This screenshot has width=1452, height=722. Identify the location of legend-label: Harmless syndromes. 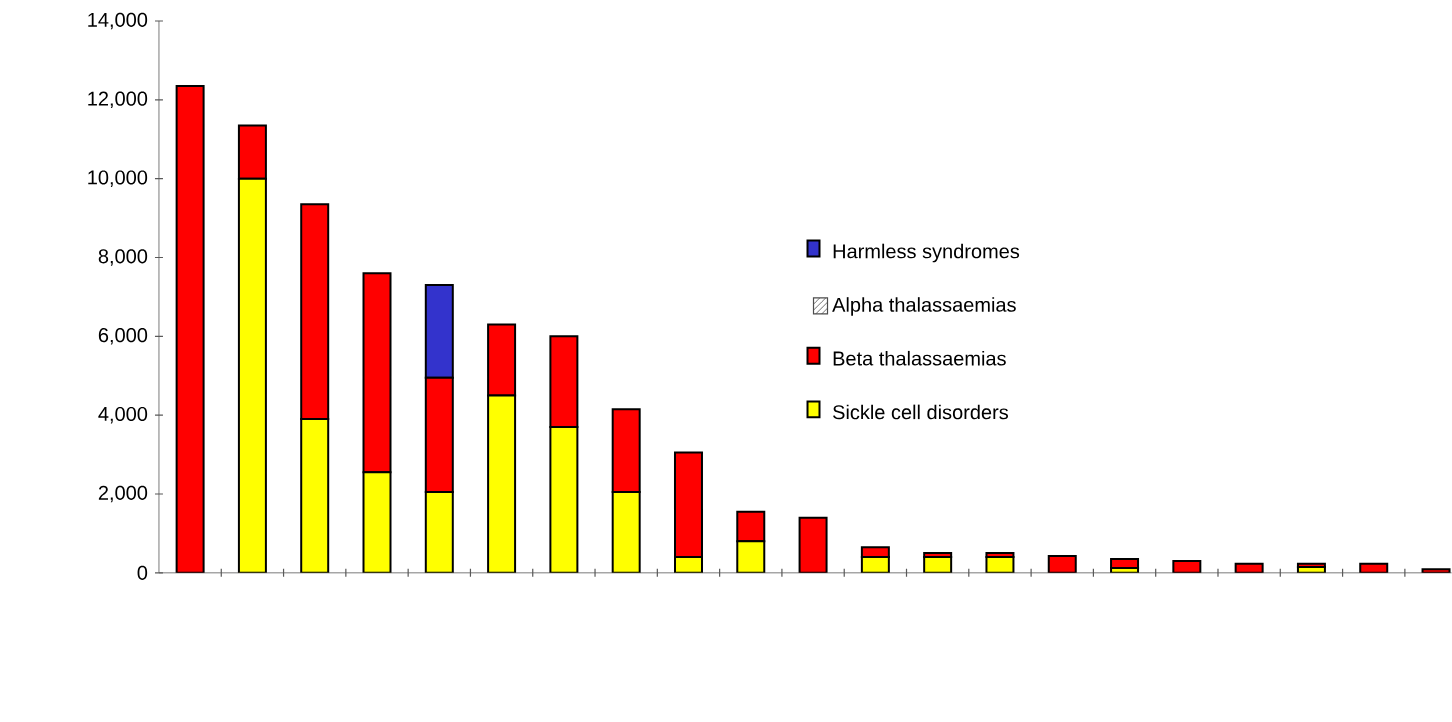
(926, 253).